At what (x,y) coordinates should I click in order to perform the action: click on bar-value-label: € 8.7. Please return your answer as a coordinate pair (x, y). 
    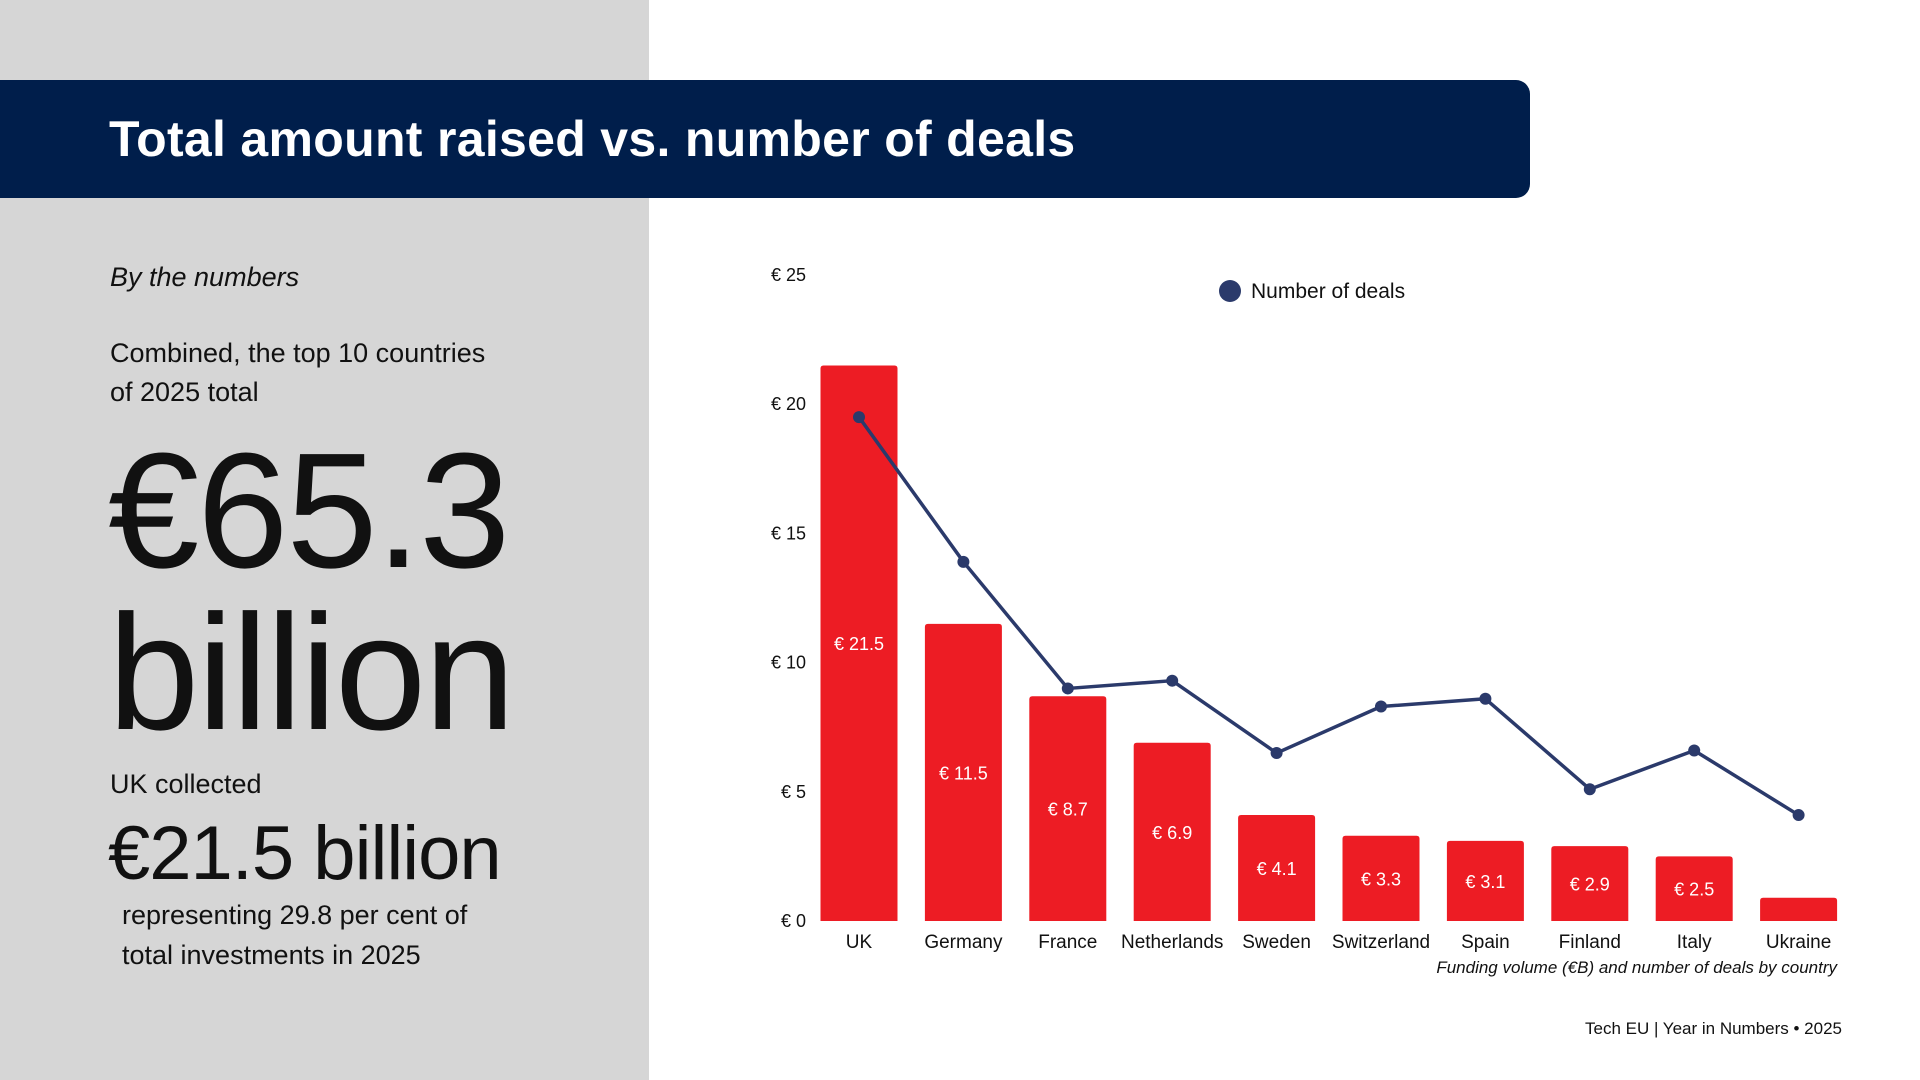
    Looking at the image, I should click on (1068, 810).